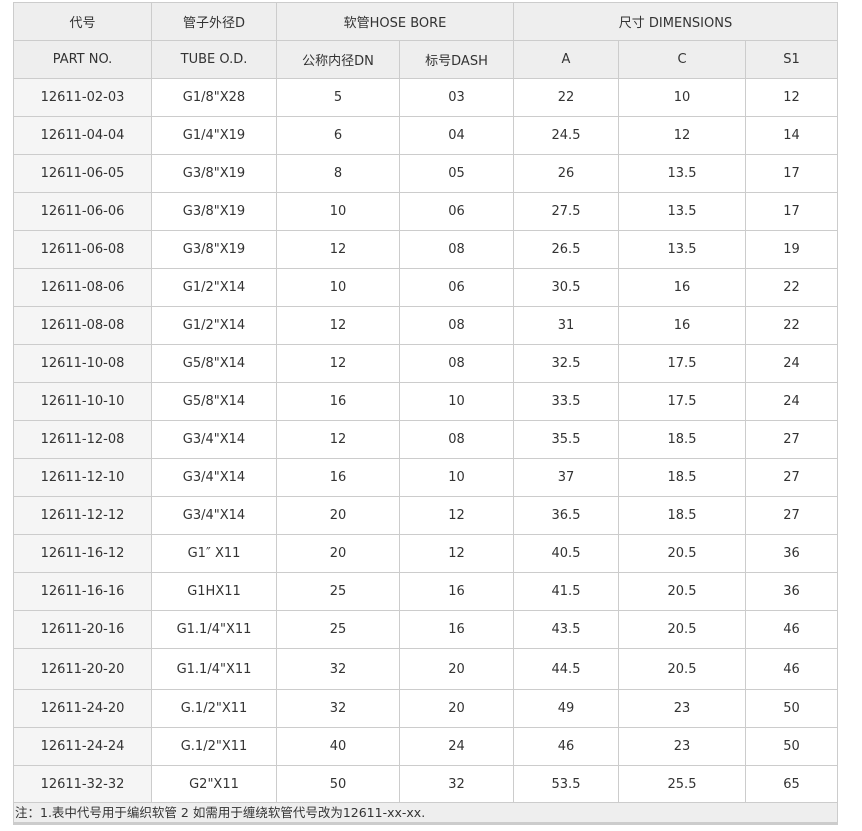 The width and height of the screenshot is (862, 831). What do you see at coordinates (426, 515) in the screenshot?
I see `table-row: 12611-12-12 G3/4"X14 20 12 36.5 18.5 27` at bounding box center [426, 515].